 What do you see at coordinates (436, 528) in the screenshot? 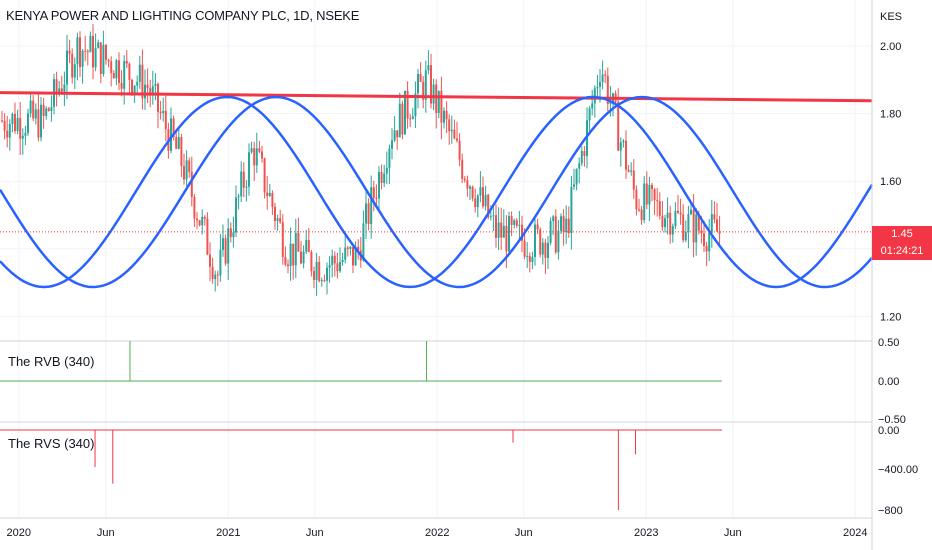
I see `time-axis: 2020 Jun 2021 Jun 2022 Jun 2023 Jun 2024` at bounding box center [436, 528].